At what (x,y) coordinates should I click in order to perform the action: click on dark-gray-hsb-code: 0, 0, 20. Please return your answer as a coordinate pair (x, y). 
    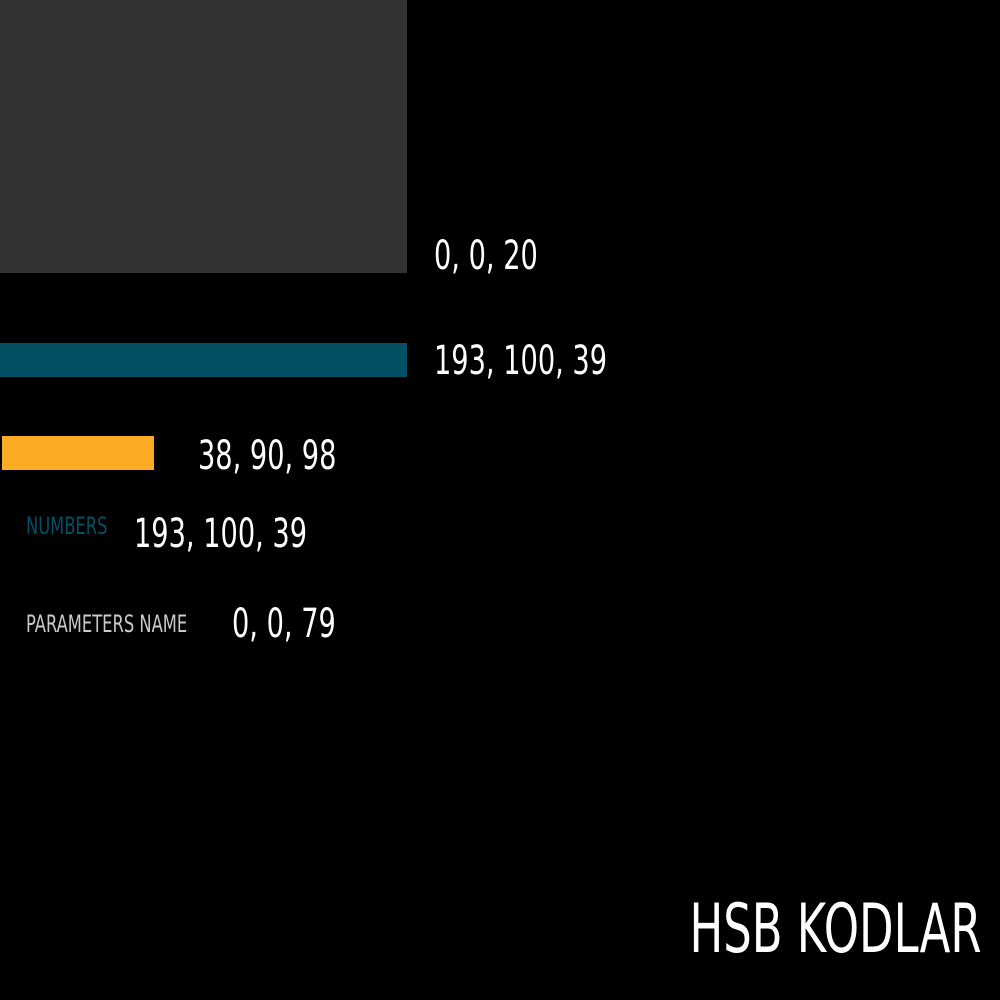
    Looking at the image, I should click on (486, 256).